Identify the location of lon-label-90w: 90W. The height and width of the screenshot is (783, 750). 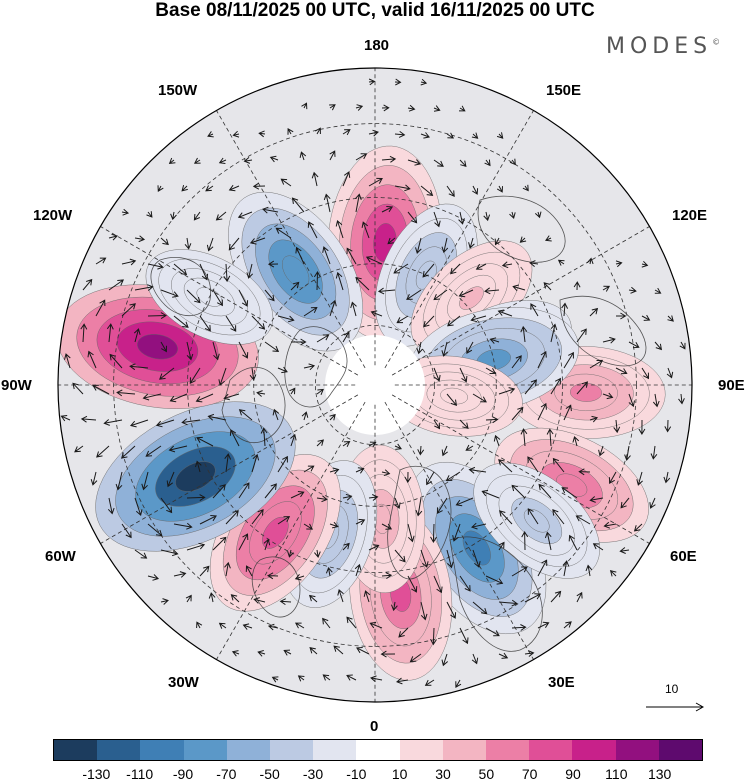
(16, 385).